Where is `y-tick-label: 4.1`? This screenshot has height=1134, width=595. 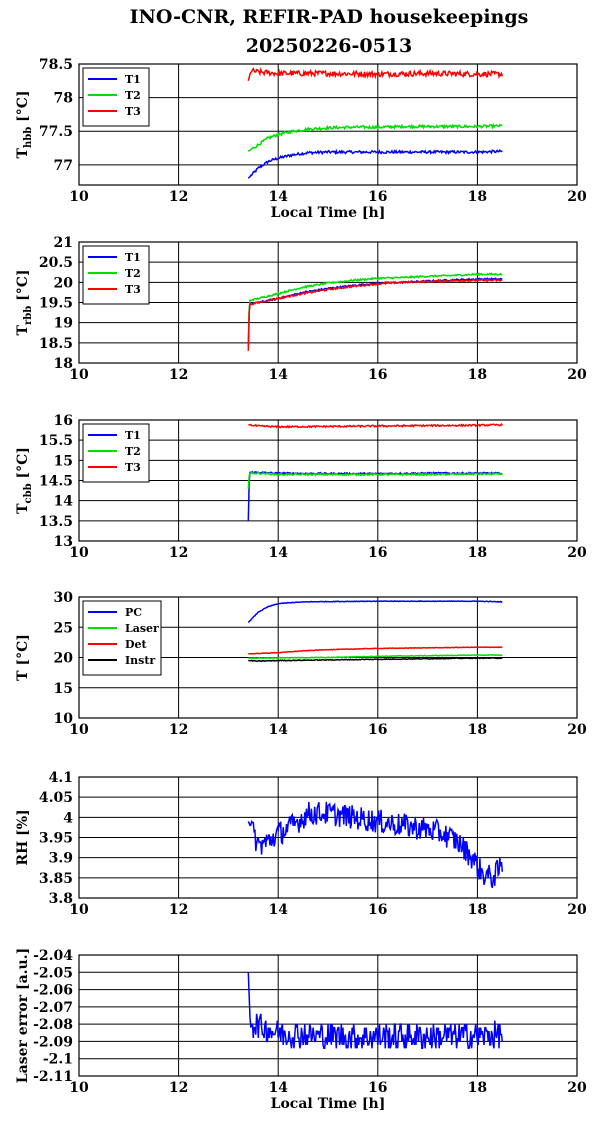 y-tick-label: 4.1 is located at coordinates (61, 778).